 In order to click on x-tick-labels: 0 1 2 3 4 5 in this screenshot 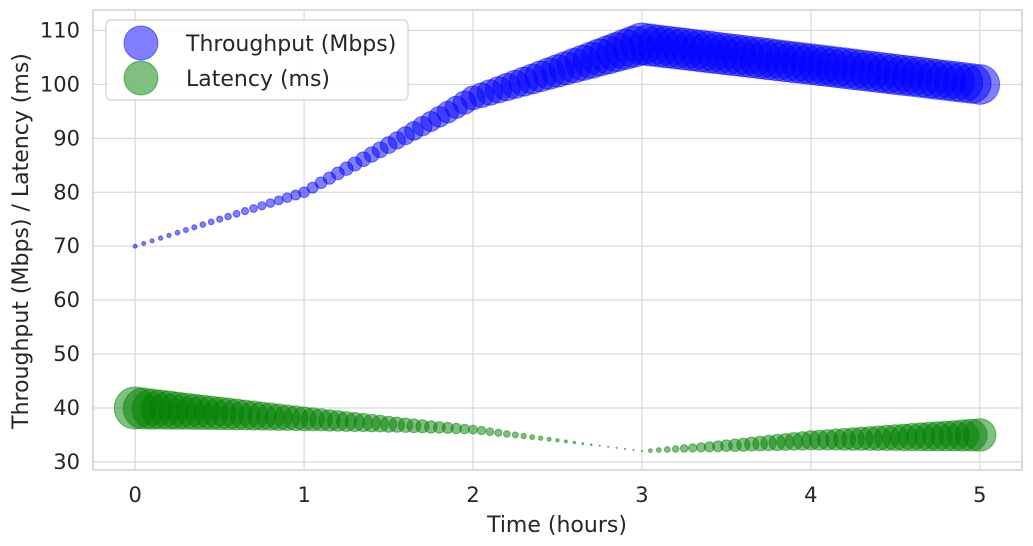, I will do `click(558, 495)`.